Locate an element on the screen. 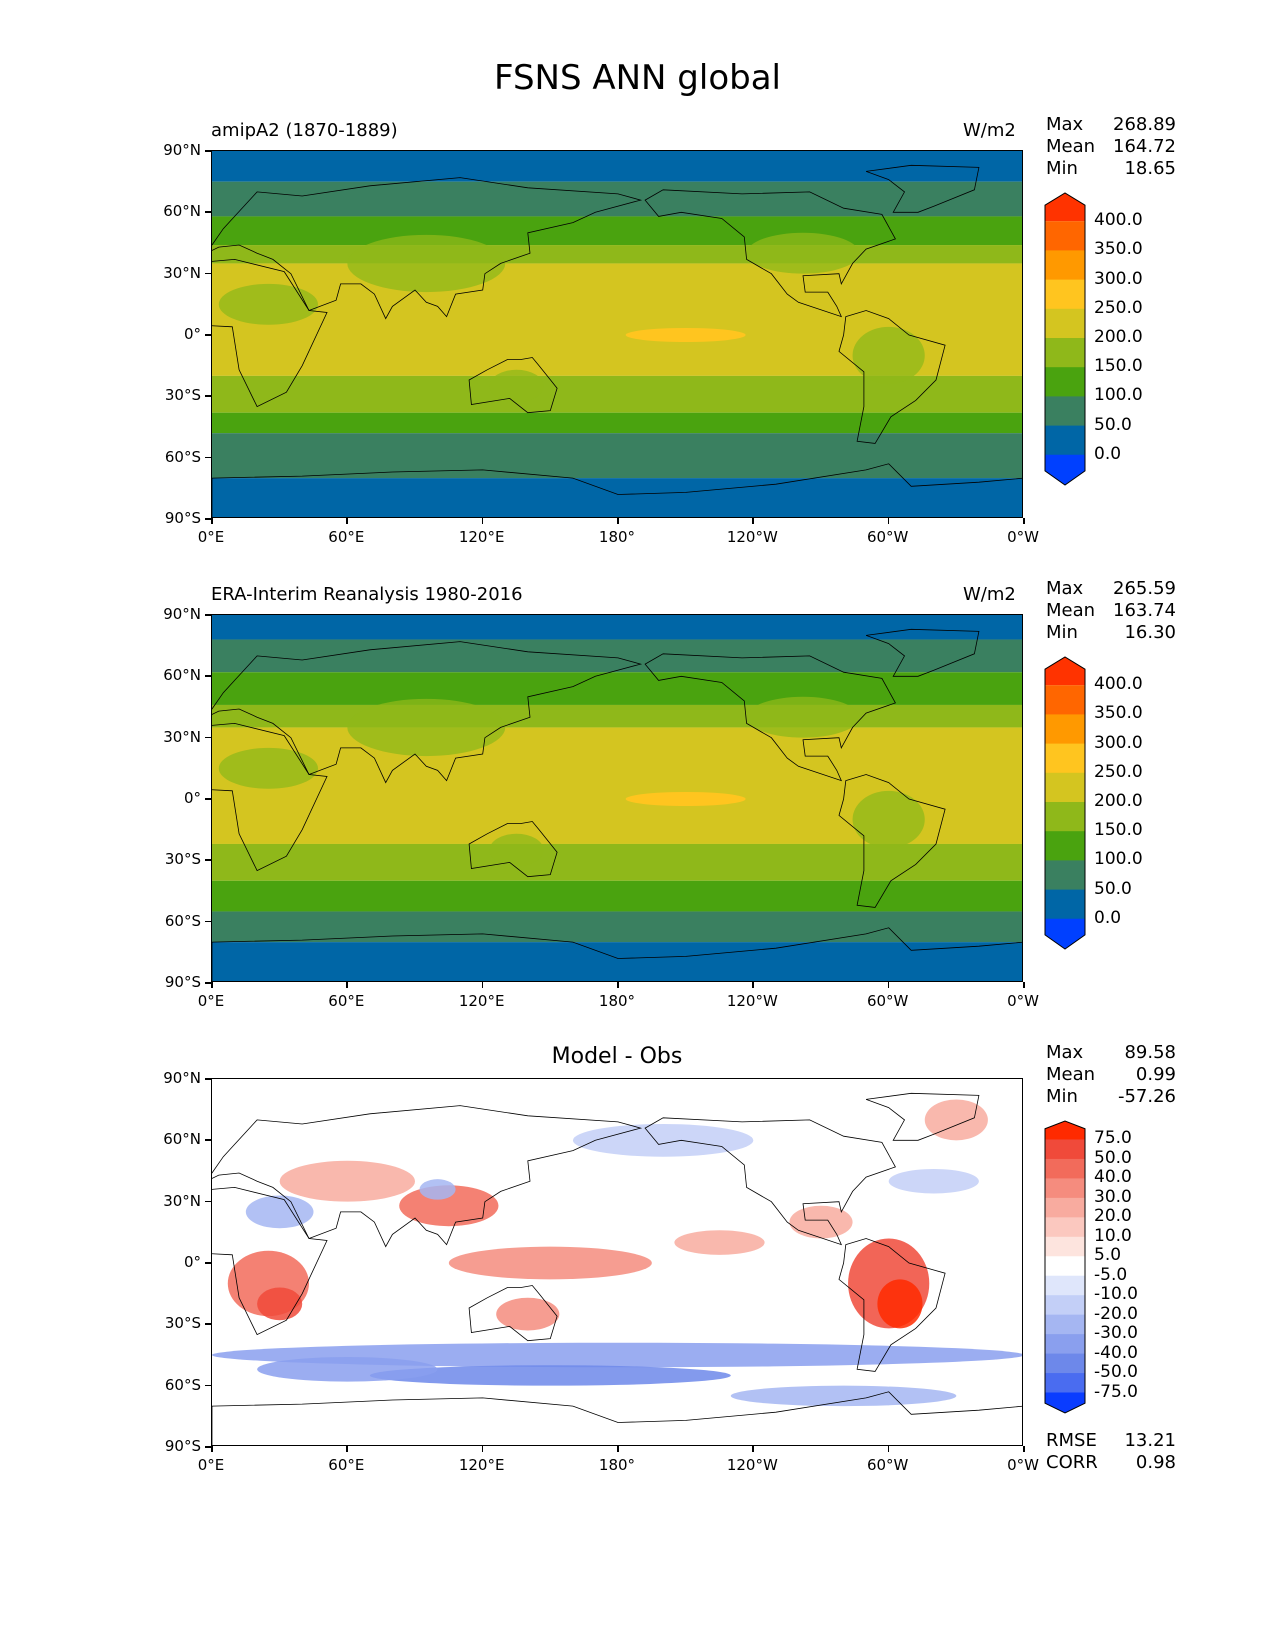 The image size is (1275, 1650). stat-min: Min 18.65 is located at coordinates (1111, 169).